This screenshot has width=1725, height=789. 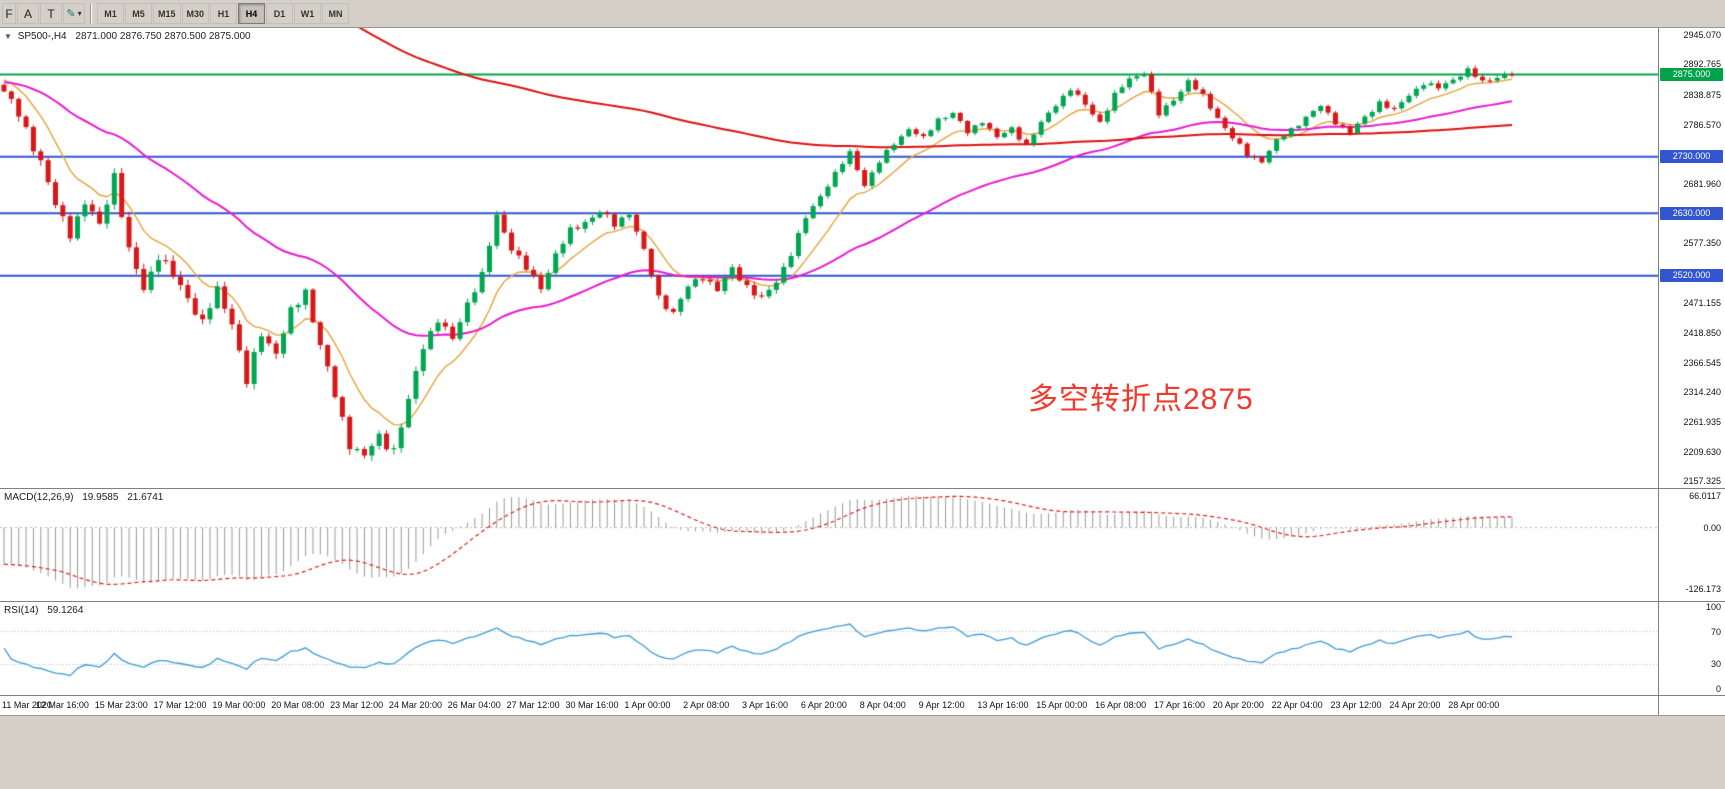 I want to click on label-tool-button: A, so click(x=28, y=13).